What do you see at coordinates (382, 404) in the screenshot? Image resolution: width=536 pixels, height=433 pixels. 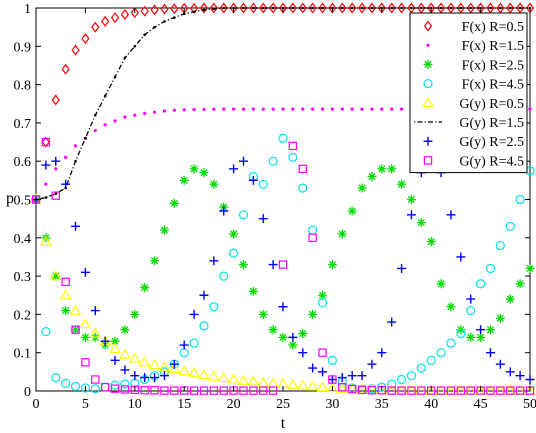 I see `x-tick-label: 35` at bounding box center [382, 404].